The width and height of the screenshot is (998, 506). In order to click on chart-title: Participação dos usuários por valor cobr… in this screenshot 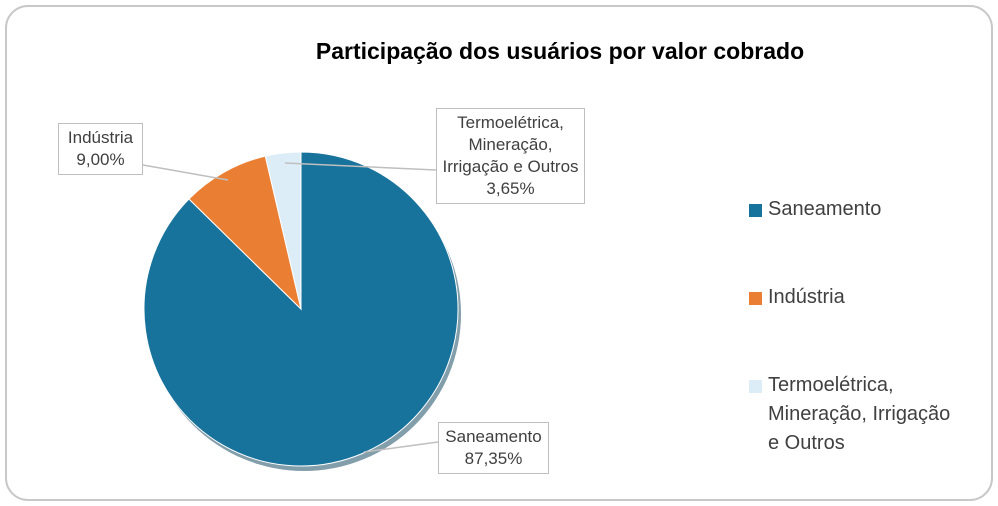, I will do `click(560, 51)`.